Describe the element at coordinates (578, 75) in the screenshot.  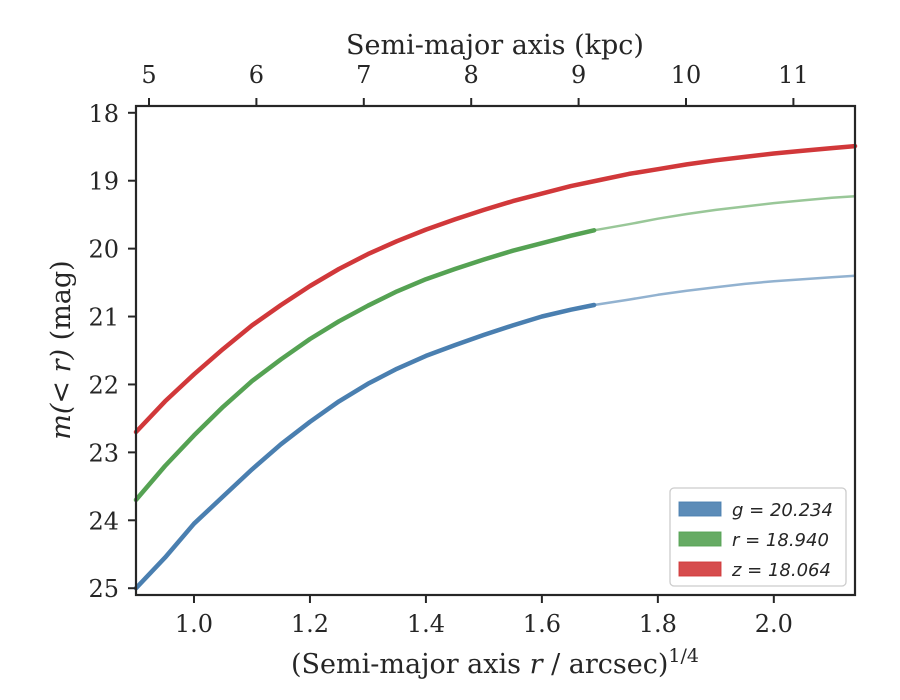
I see `top-tick-label: 9` at that location.